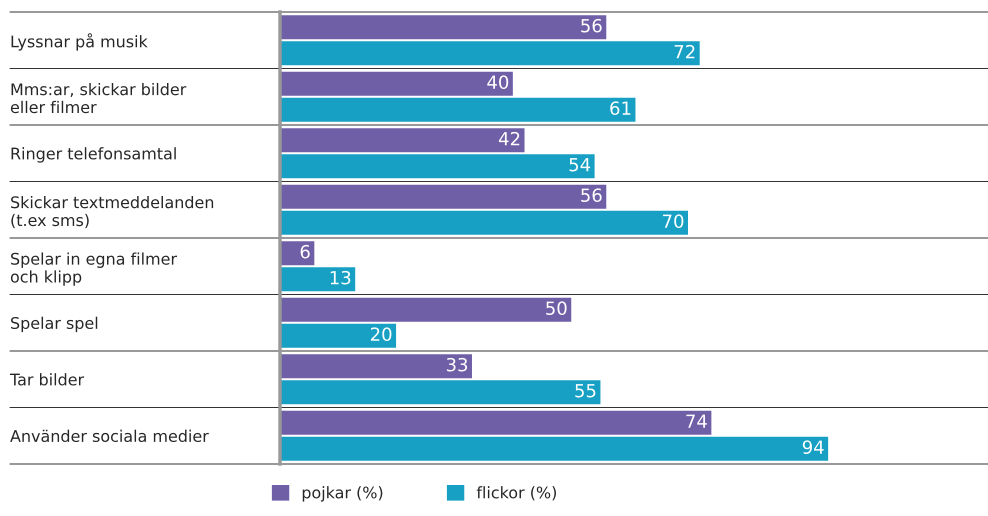  Describe the element at coordinates (109, 436) in the screenshot. I see `y-tick-label: Använder sociala medier` at that location.